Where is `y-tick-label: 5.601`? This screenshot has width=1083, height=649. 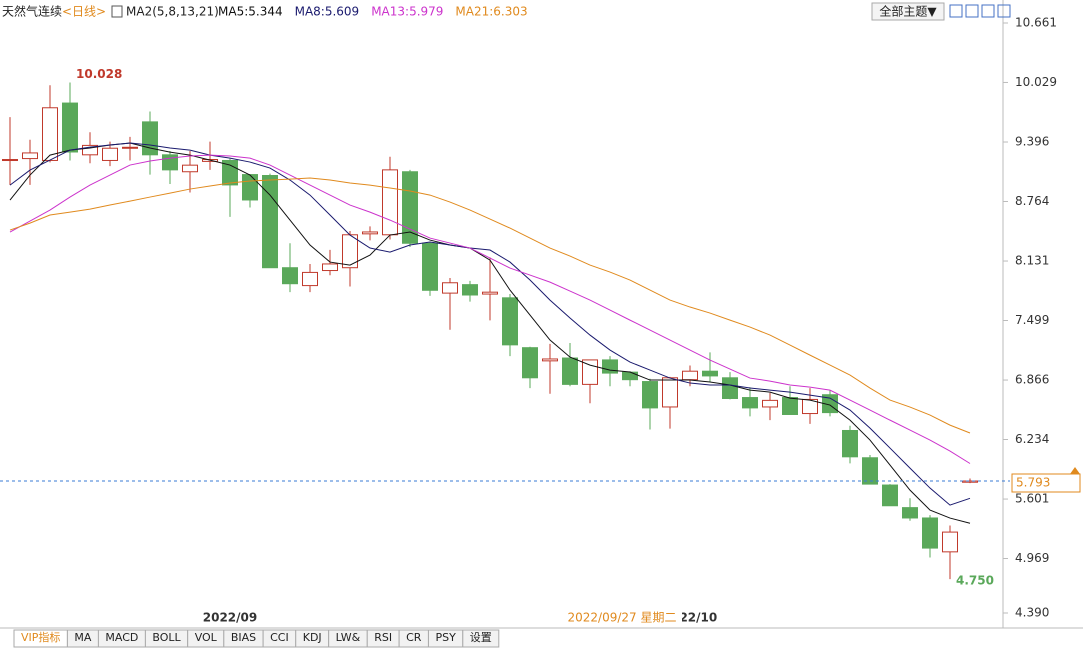 y-tick-label: 5.601 is located at coordinates (1032, 499).